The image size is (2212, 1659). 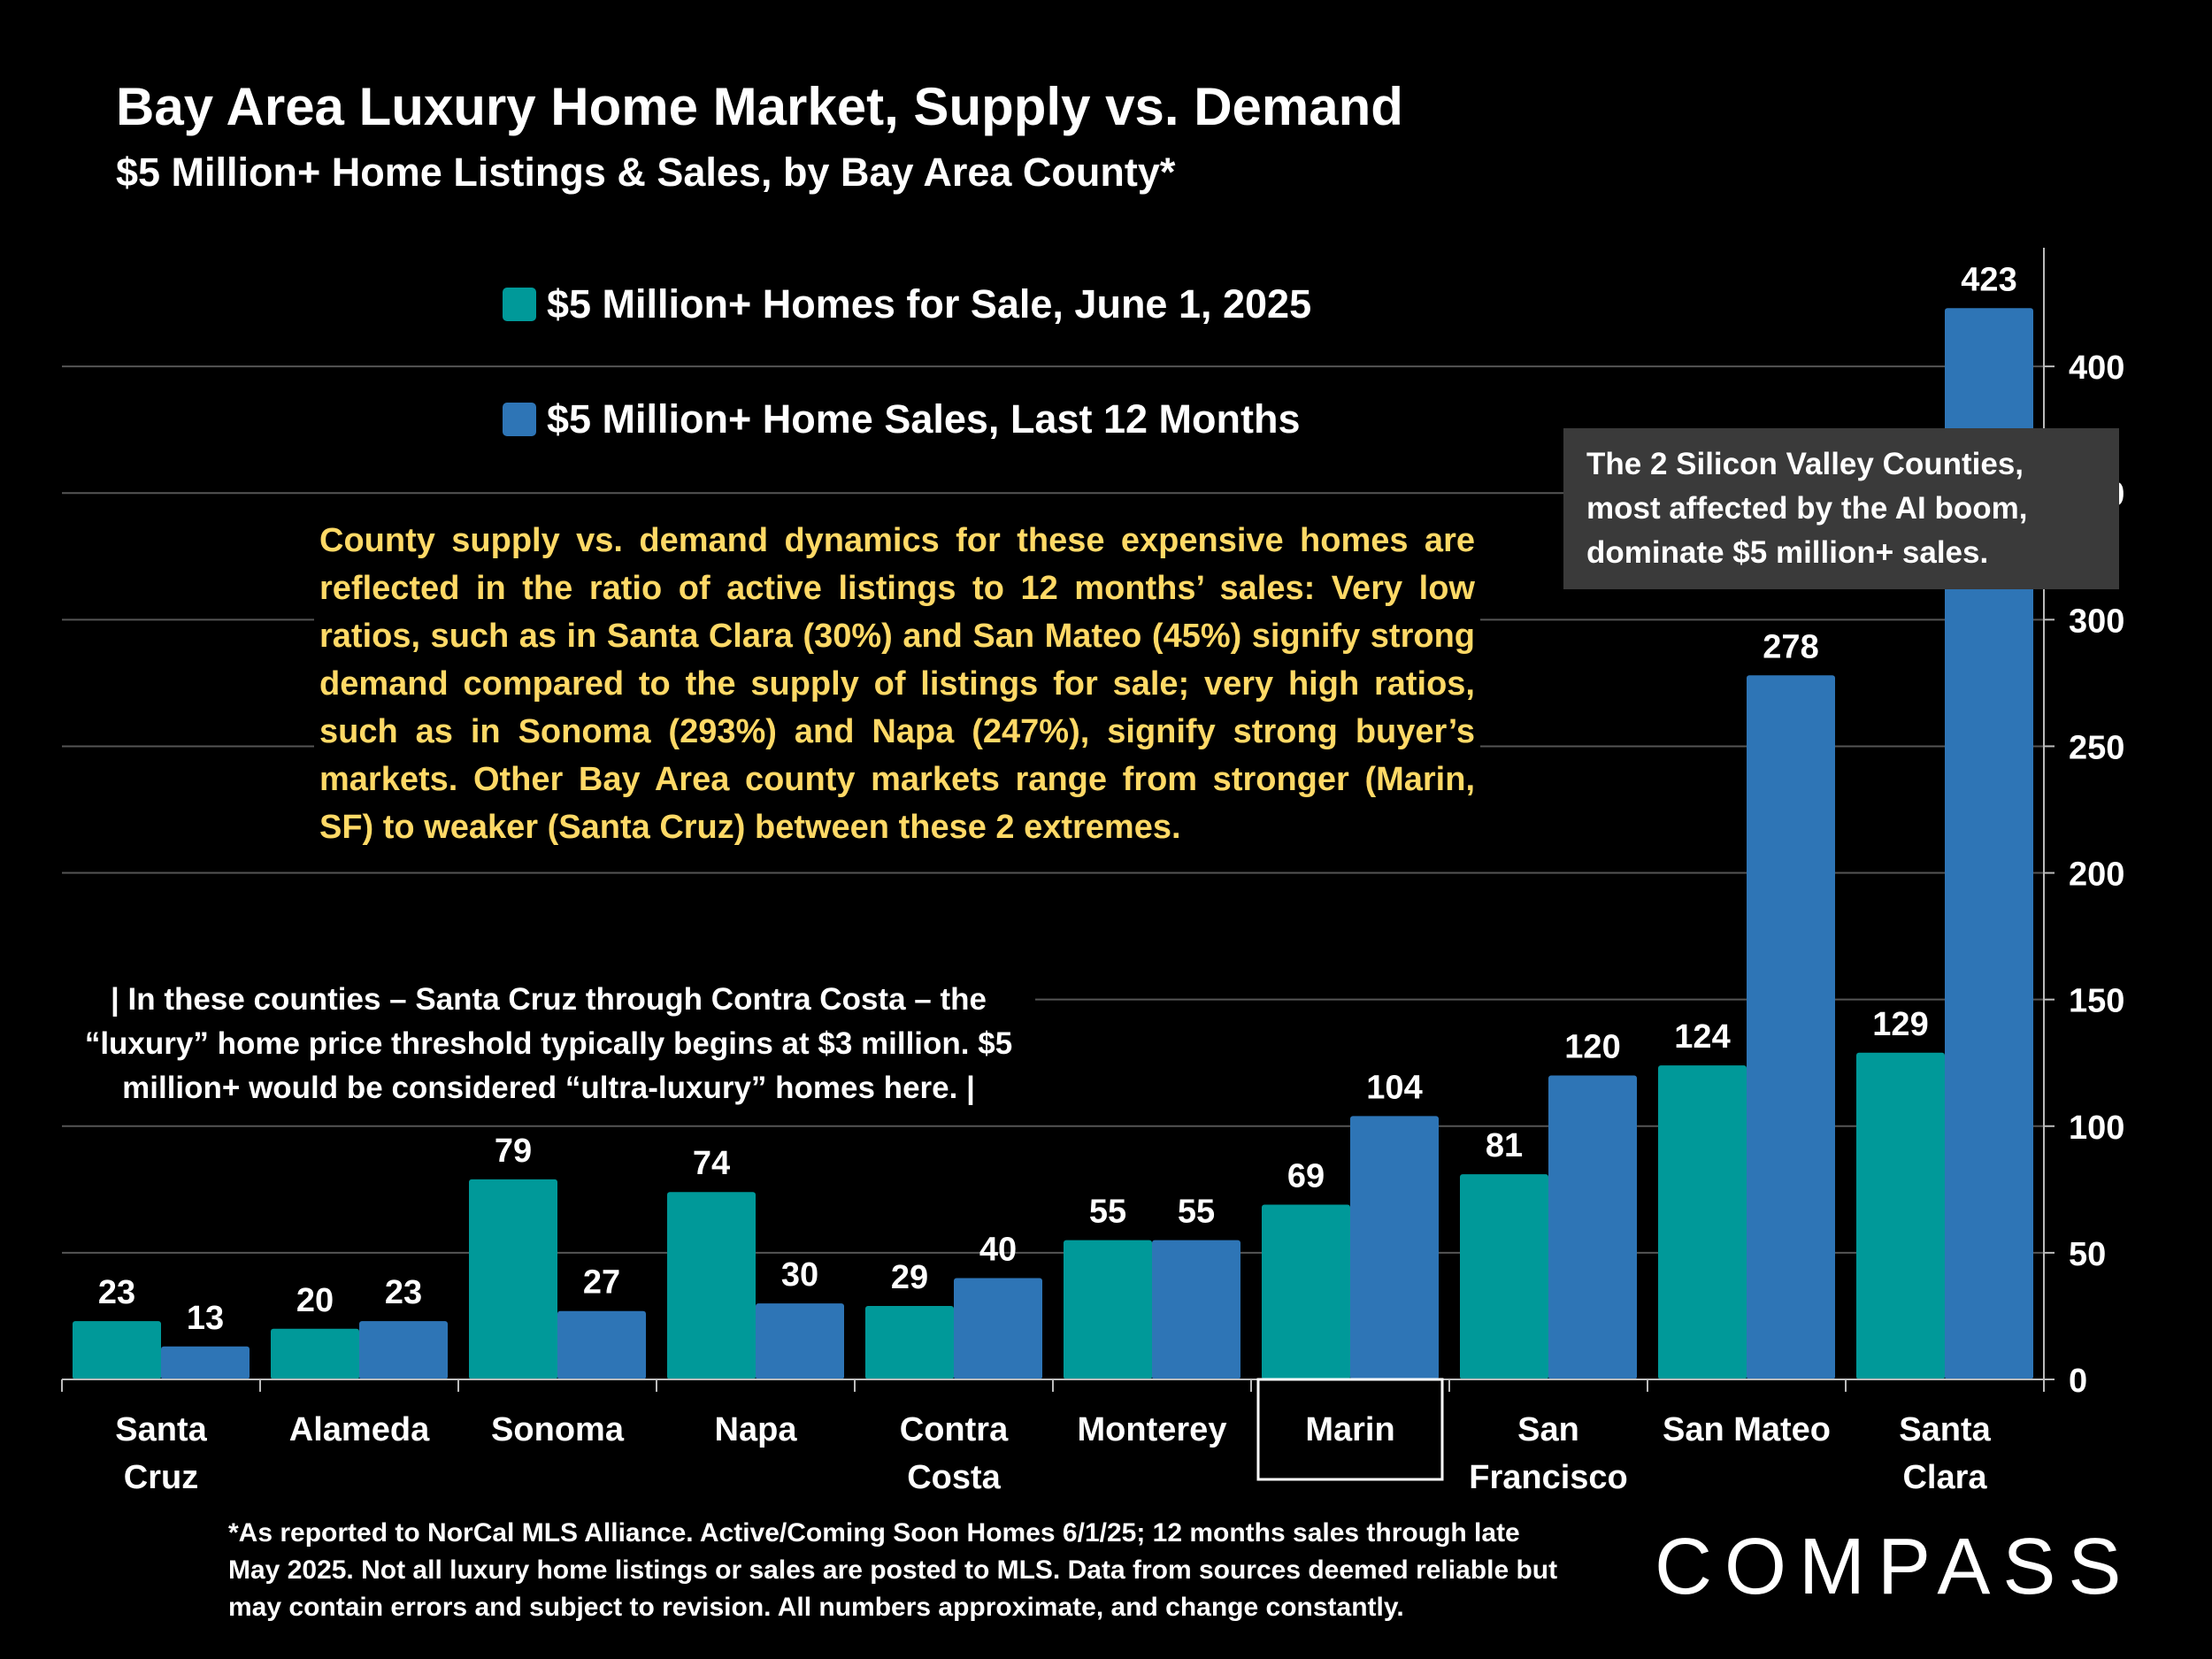 I want to click on data-label-for-sale: 129, so click(x=1900, y=1025).